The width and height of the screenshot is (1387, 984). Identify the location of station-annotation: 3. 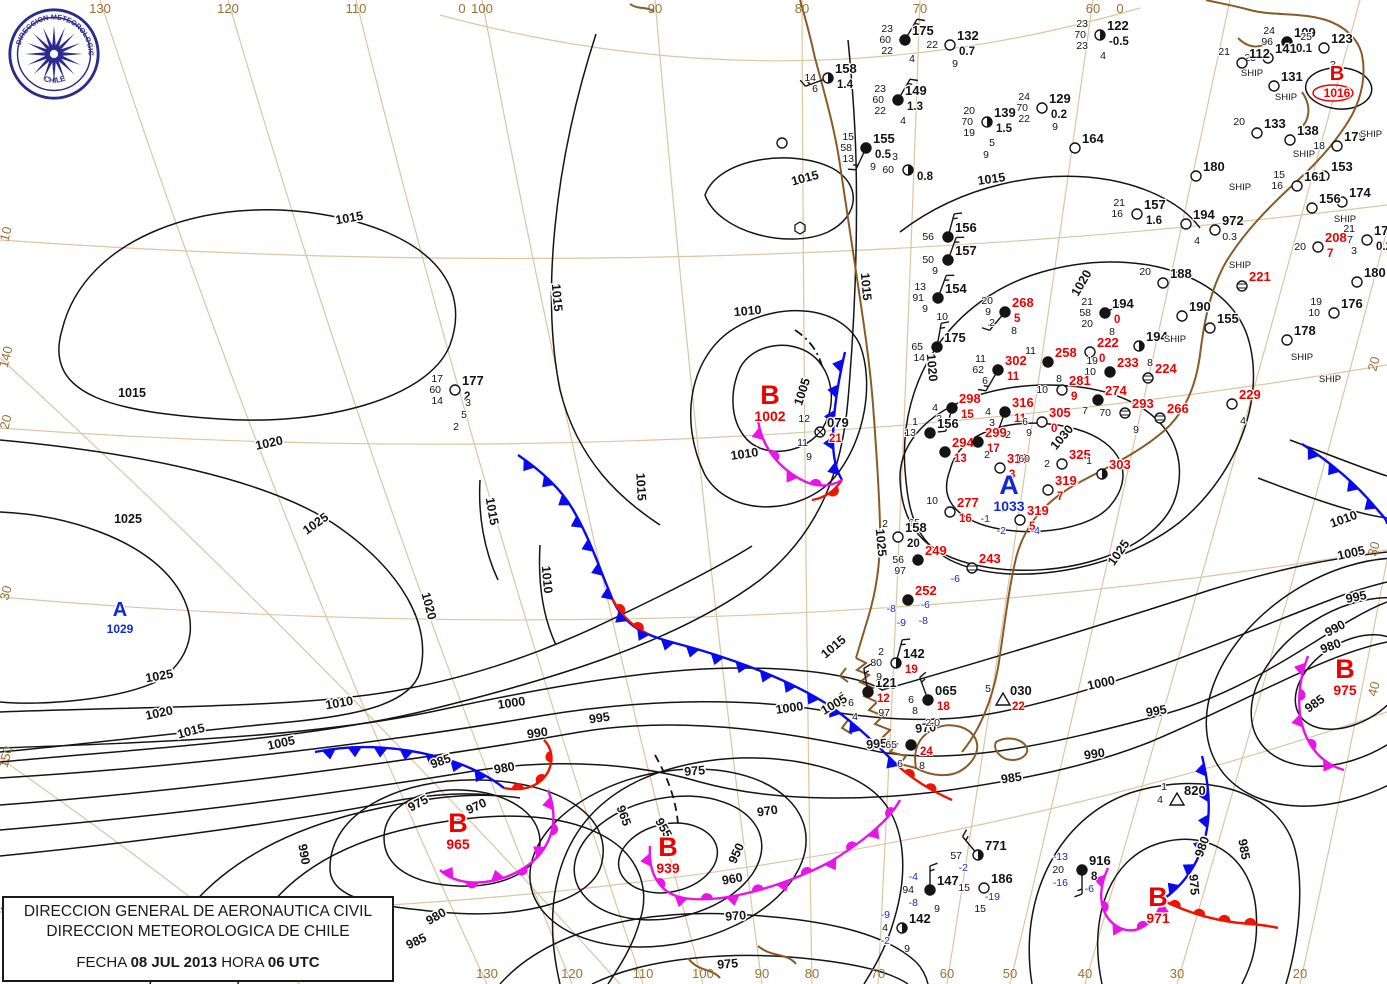
(939, 419).